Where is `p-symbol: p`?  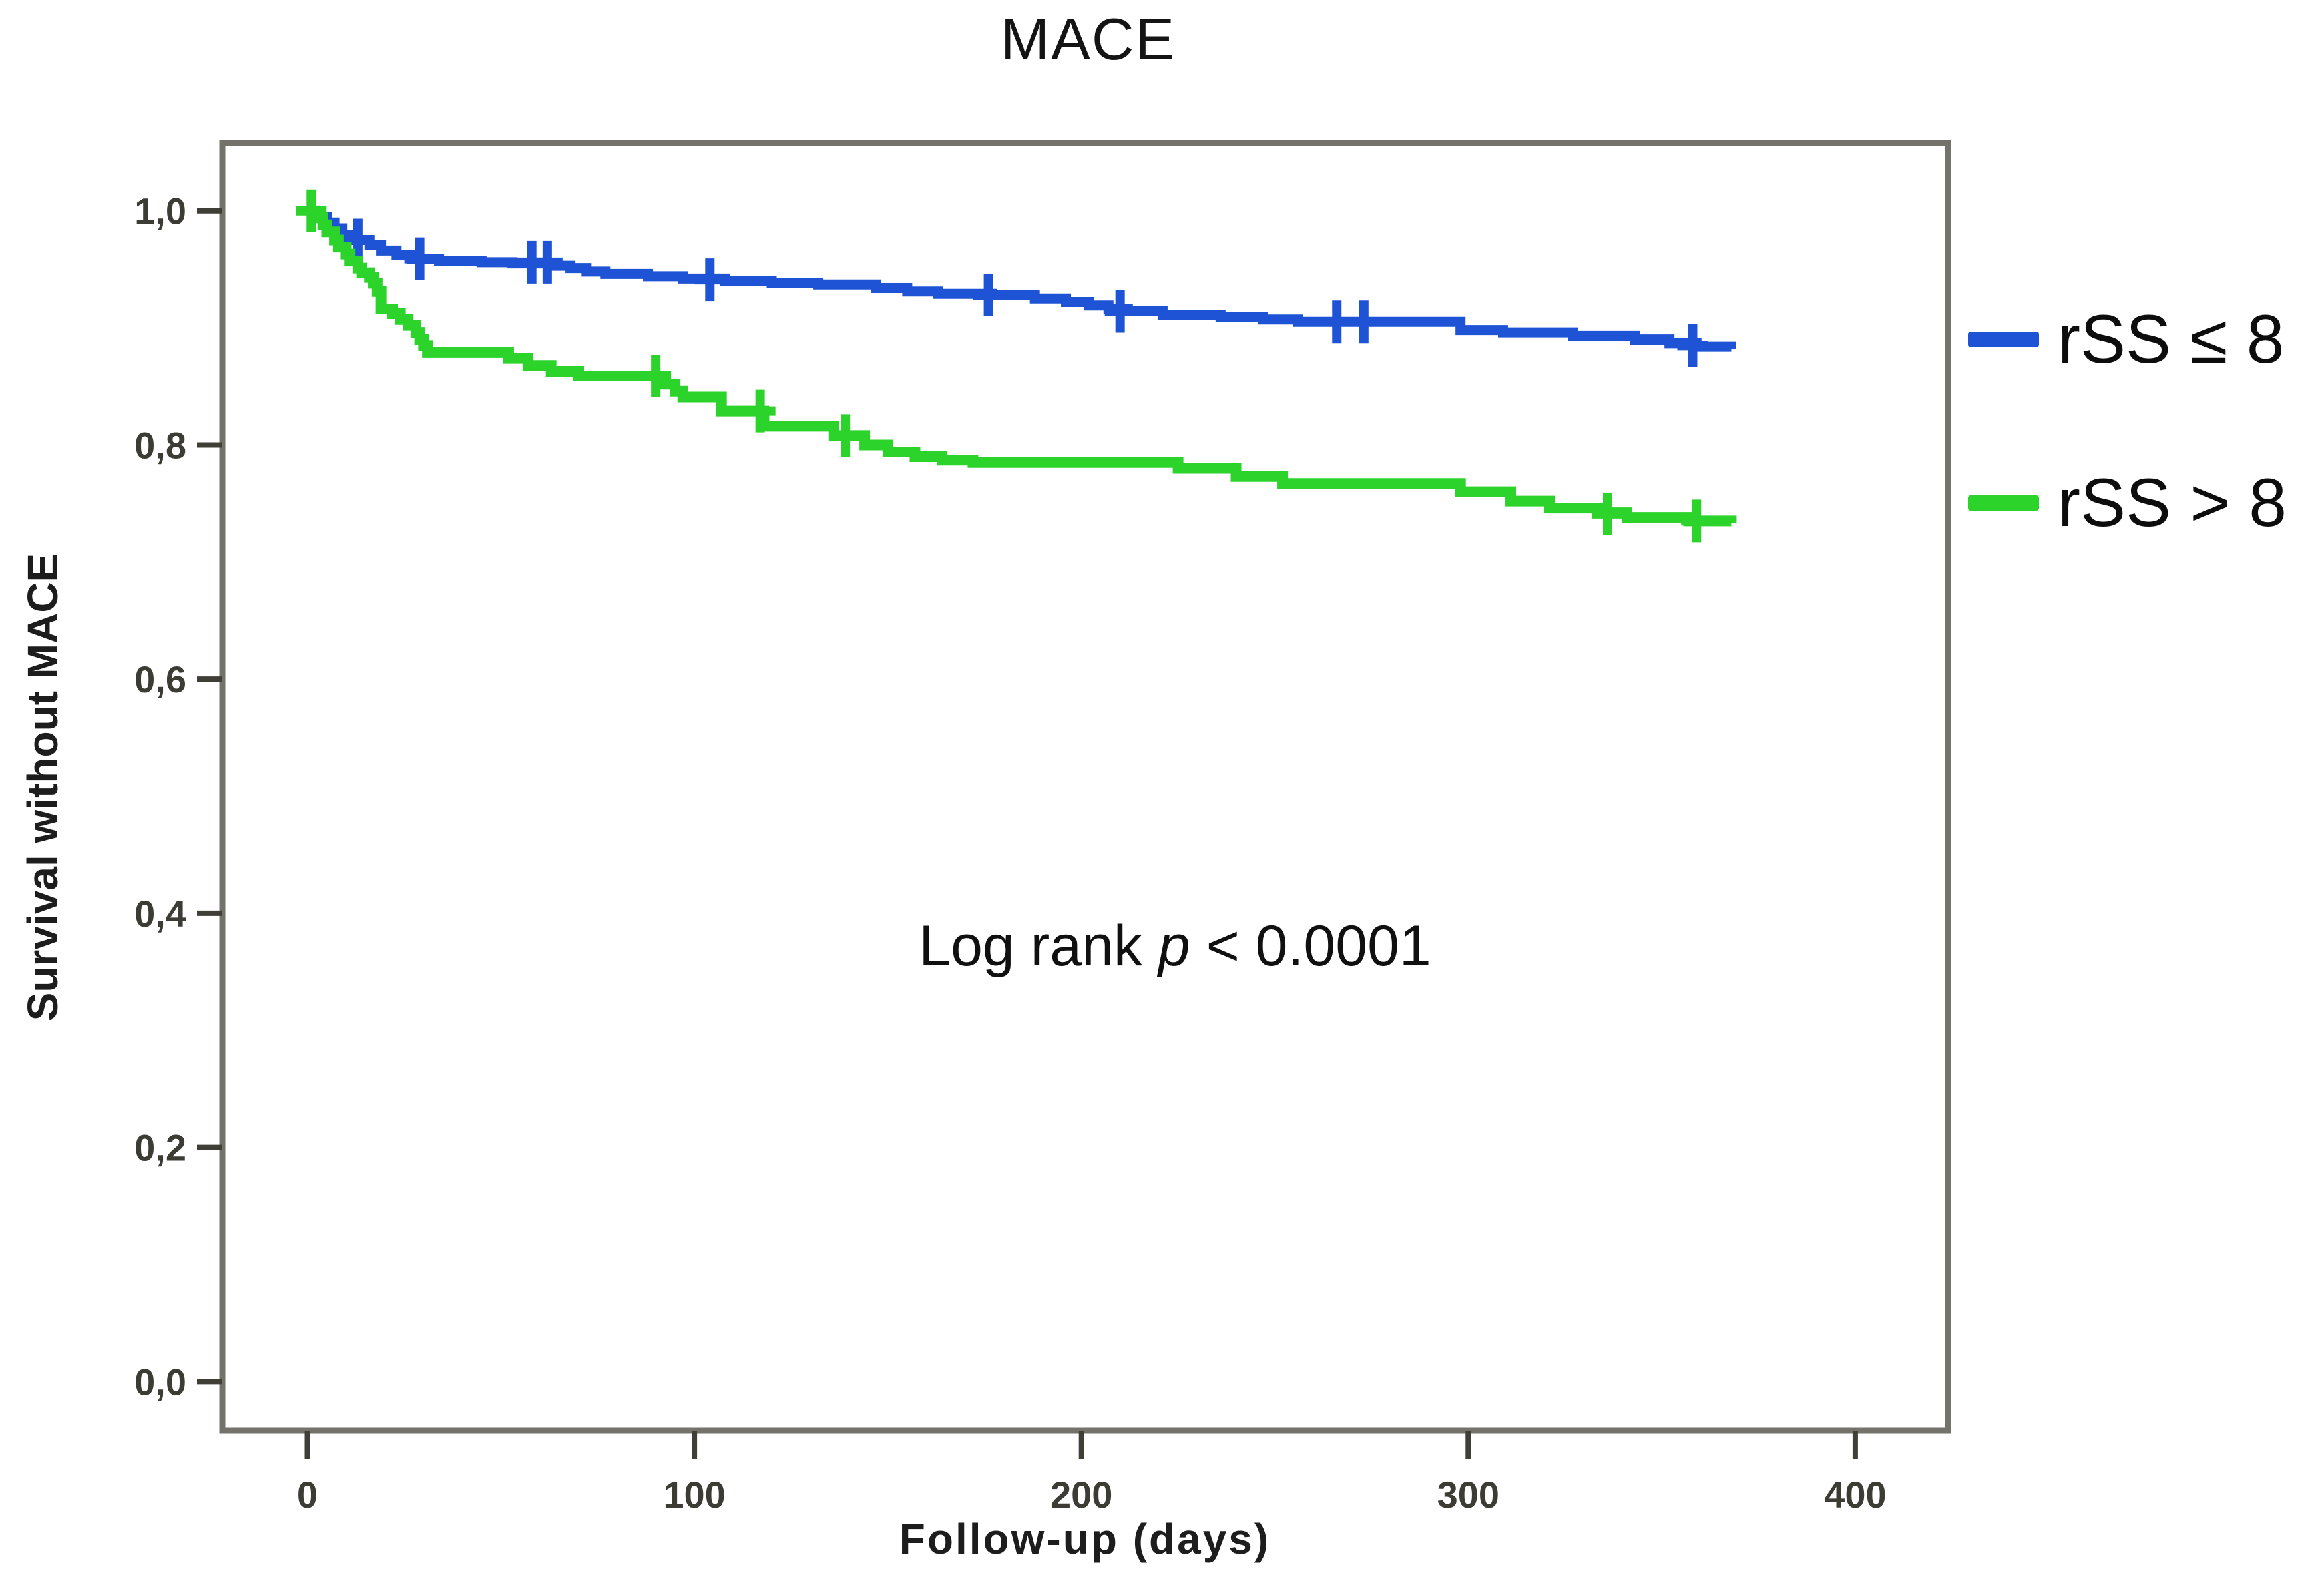
p-symbol: p is located at coordinates (1174, 946).